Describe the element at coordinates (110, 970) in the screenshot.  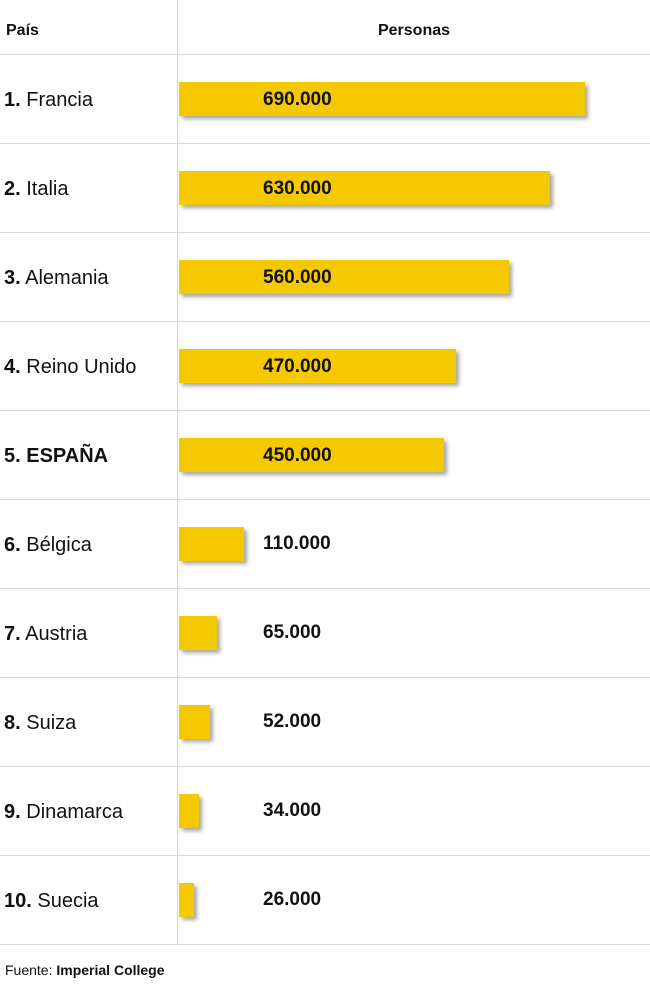
I see `source-name: Imperial College` at that location.